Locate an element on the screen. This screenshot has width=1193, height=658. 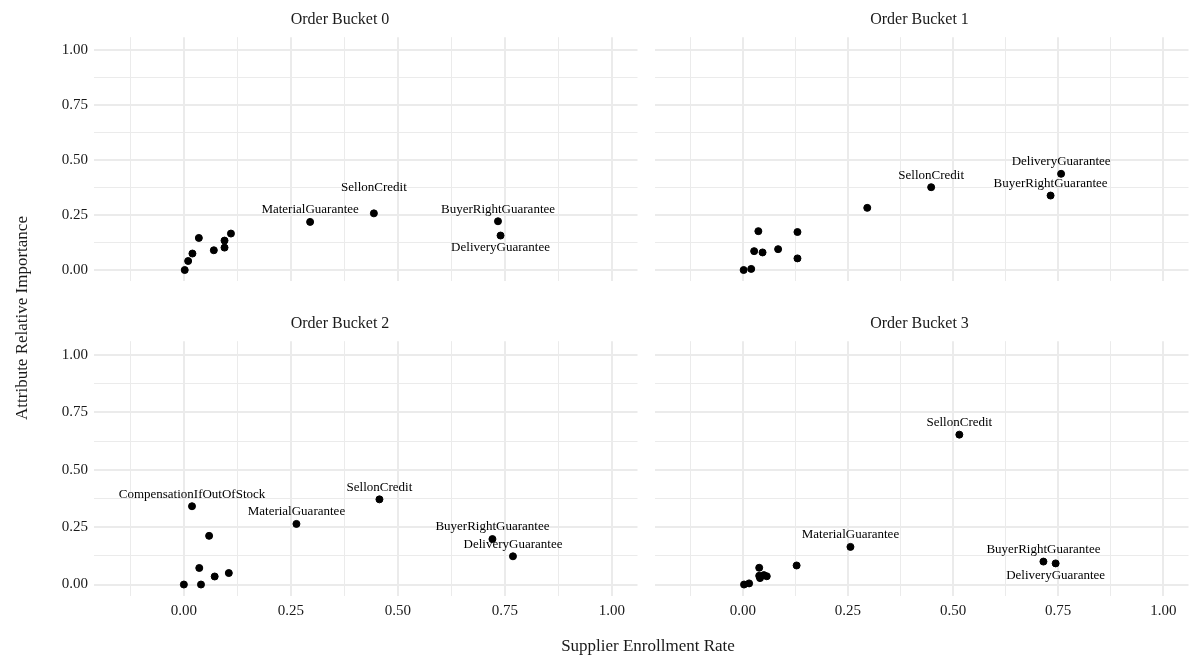
chart-title: Order Bucket 3 is located at coordinates (919, 322).